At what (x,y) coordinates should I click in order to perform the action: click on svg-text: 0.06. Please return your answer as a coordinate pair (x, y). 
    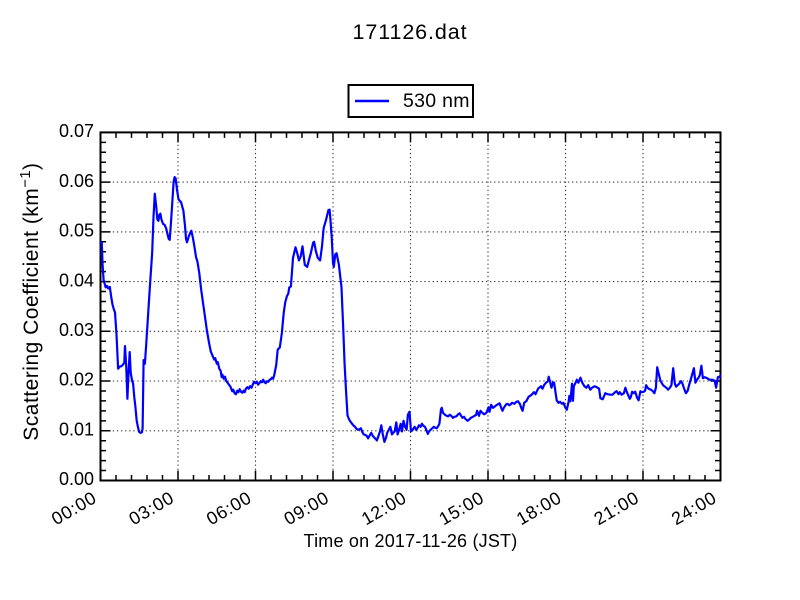
    Looking at the image, I should click on (76, 181).